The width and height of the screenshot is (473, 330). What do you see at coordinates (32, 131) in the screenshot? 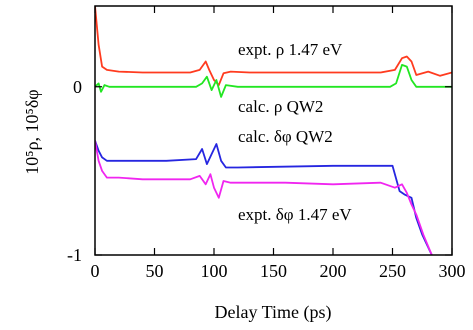
I see `y-axis-label: 10⁵ρ, 10⁵δφ` at bounding box center [32, 131].